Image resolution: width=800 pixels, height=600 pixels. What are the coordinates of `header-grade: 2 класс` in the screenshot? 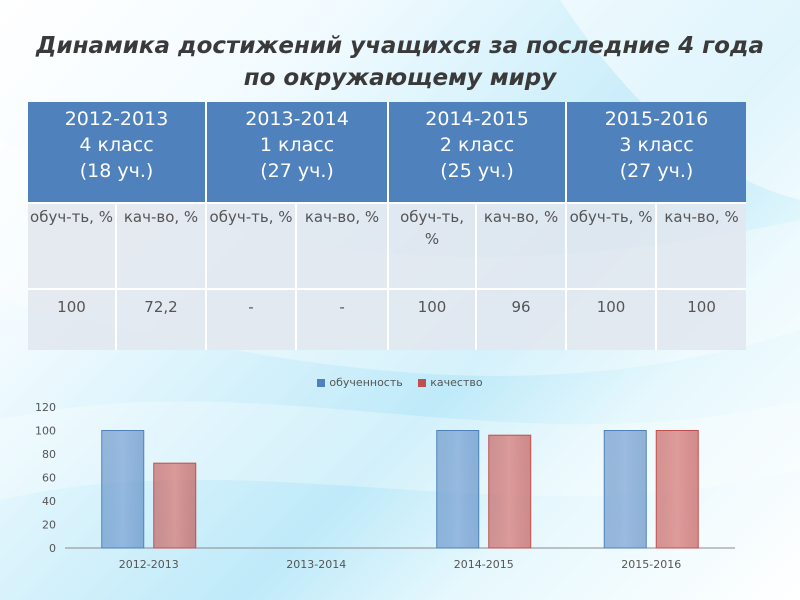 It's located at (477, 145).